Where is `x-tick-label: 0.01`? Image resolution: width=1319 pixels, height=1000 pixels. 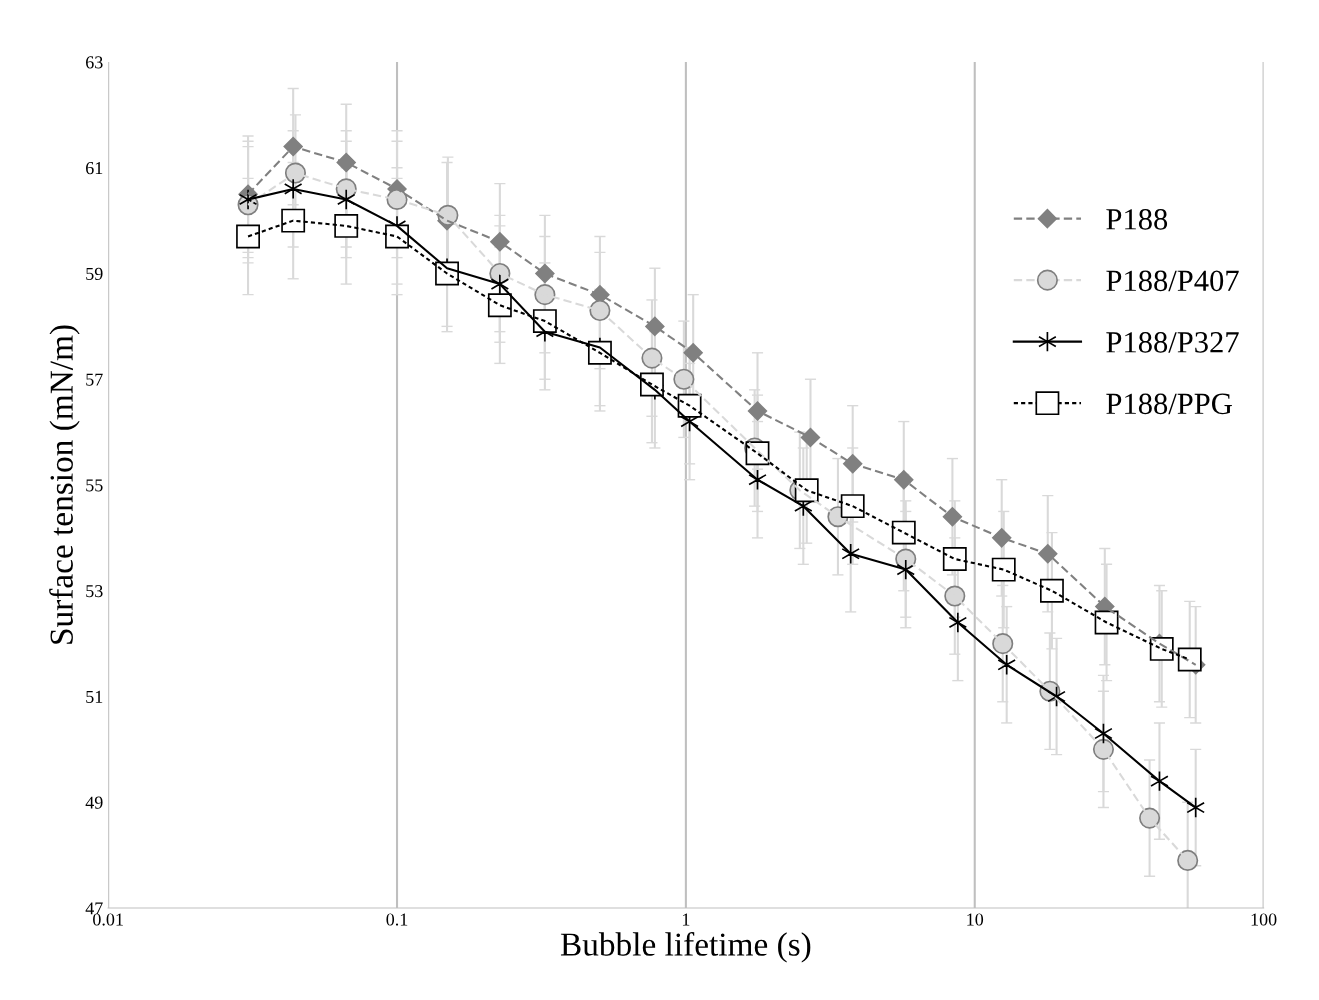 x-tick-label: 0.01 is located at coordinates (108, 919).